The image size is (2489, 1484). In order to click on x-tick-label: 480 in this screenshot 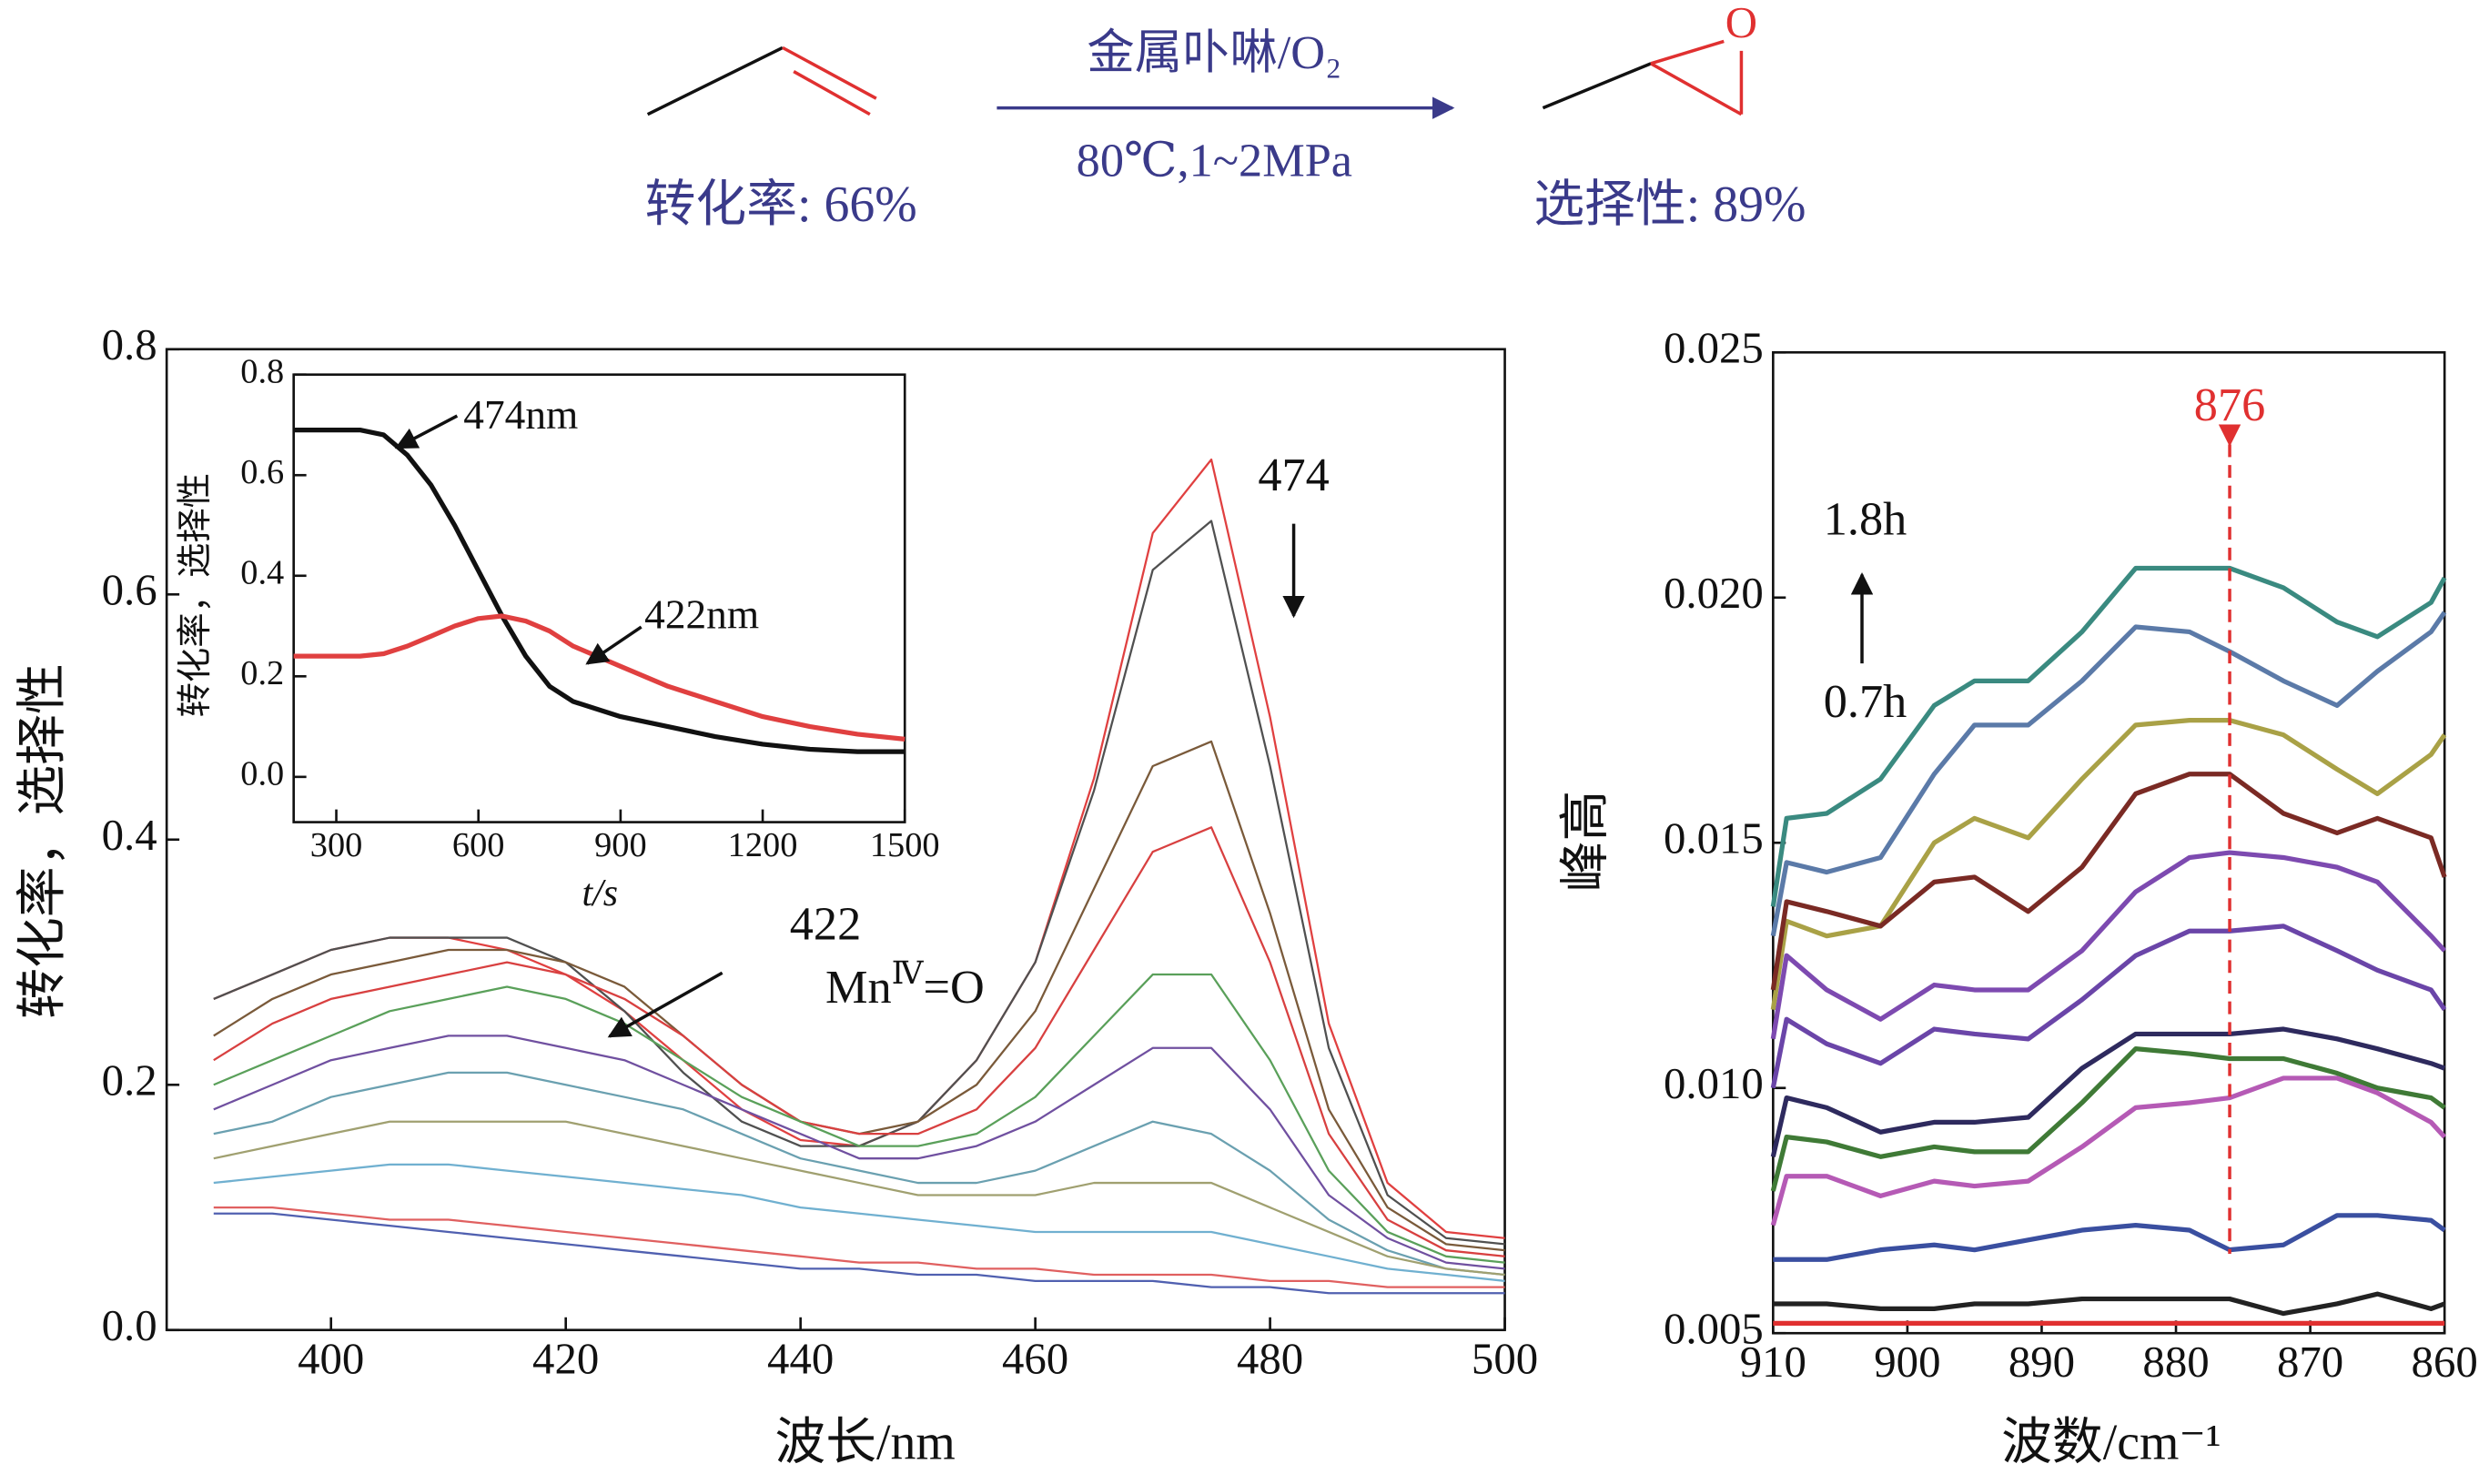, I will do `click(1270, 1359)`.